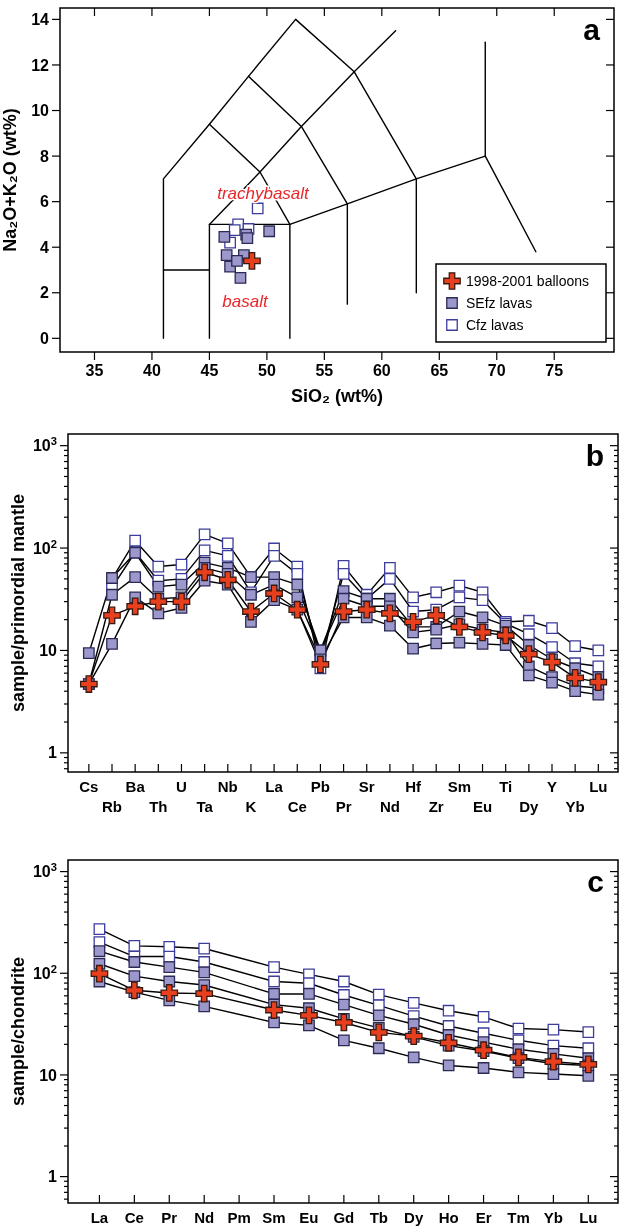 This screenshot has height=1232, width=619. I want to click on x-tick-label: 70, so click(496, 370).